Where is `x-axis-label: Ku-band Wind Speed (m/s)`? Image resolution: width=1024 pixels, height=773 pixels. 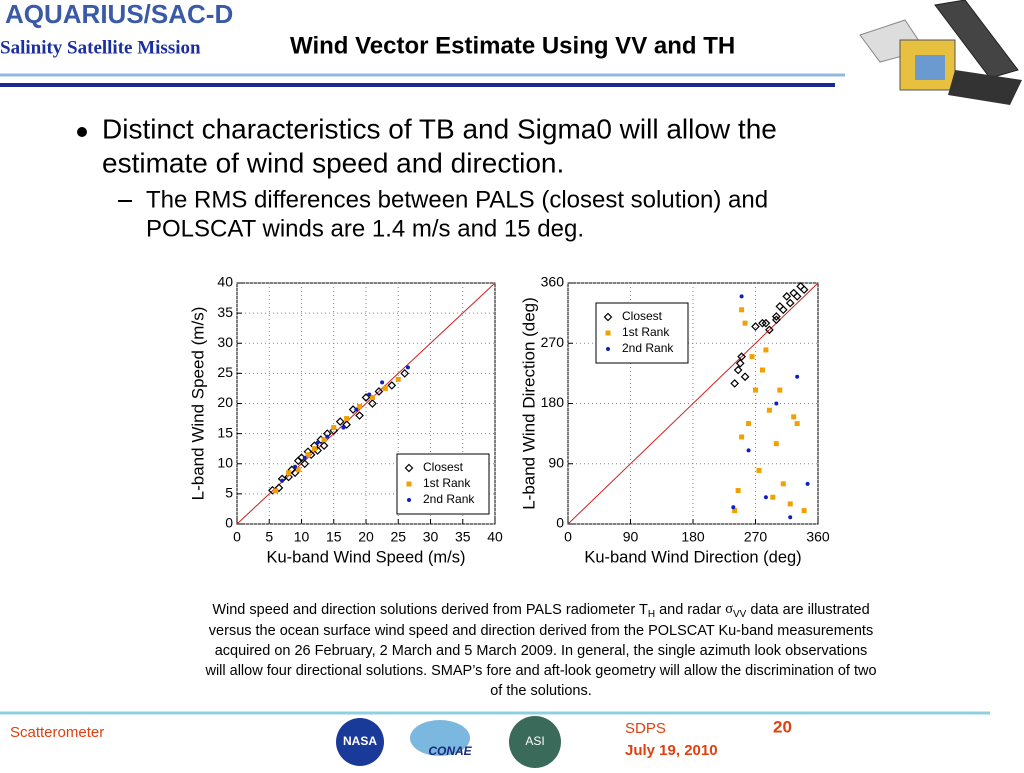 x-axis-label: Ku-band Wind Speed (m/s) is located at coordinates (365, 557).